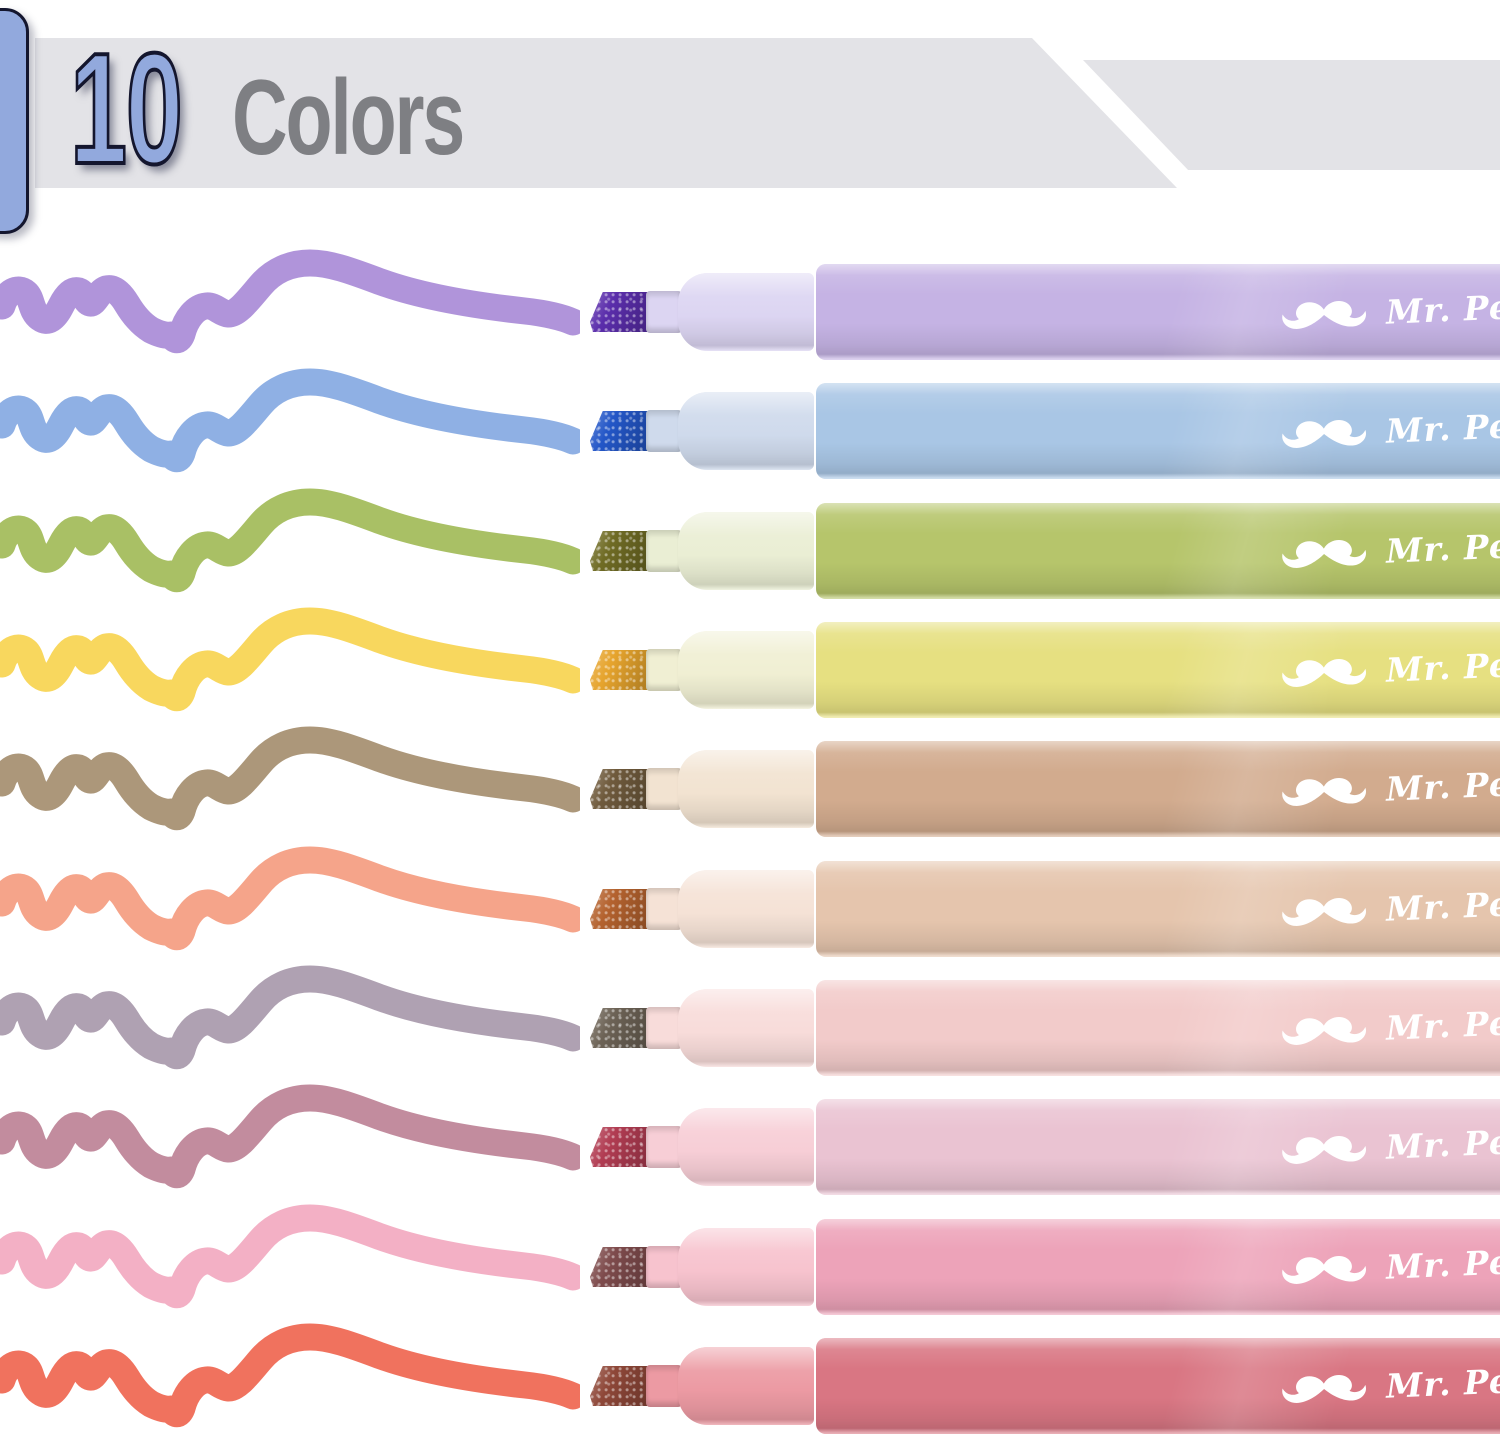 The height and width of the screenshot is (1440, 1500). I want to click on marker-row: Mr. Pen, so click(750, 1353).